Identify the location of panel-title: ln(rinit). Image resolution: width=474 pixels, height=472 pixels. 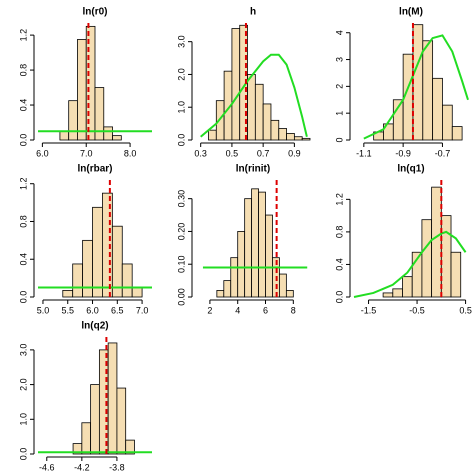
(253, 169).